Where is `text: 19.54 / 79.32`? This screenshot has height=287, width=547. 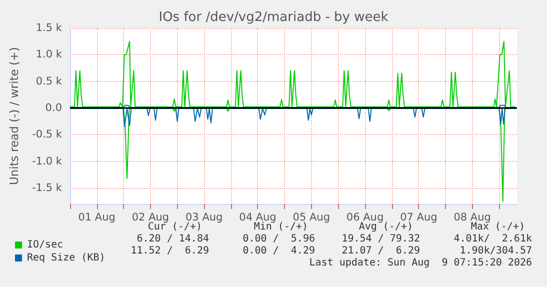
text: 19.54 / 79.32 is located at coordinates (381, 239).